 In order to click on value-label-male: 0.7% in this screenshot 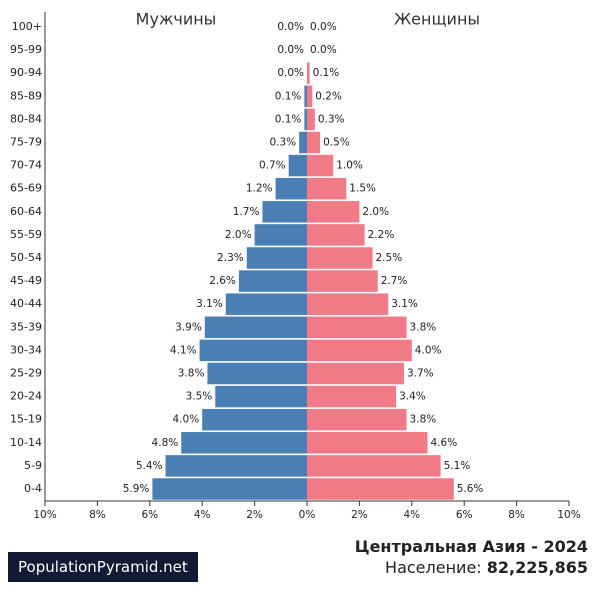, I will do `click(272, 166)`.